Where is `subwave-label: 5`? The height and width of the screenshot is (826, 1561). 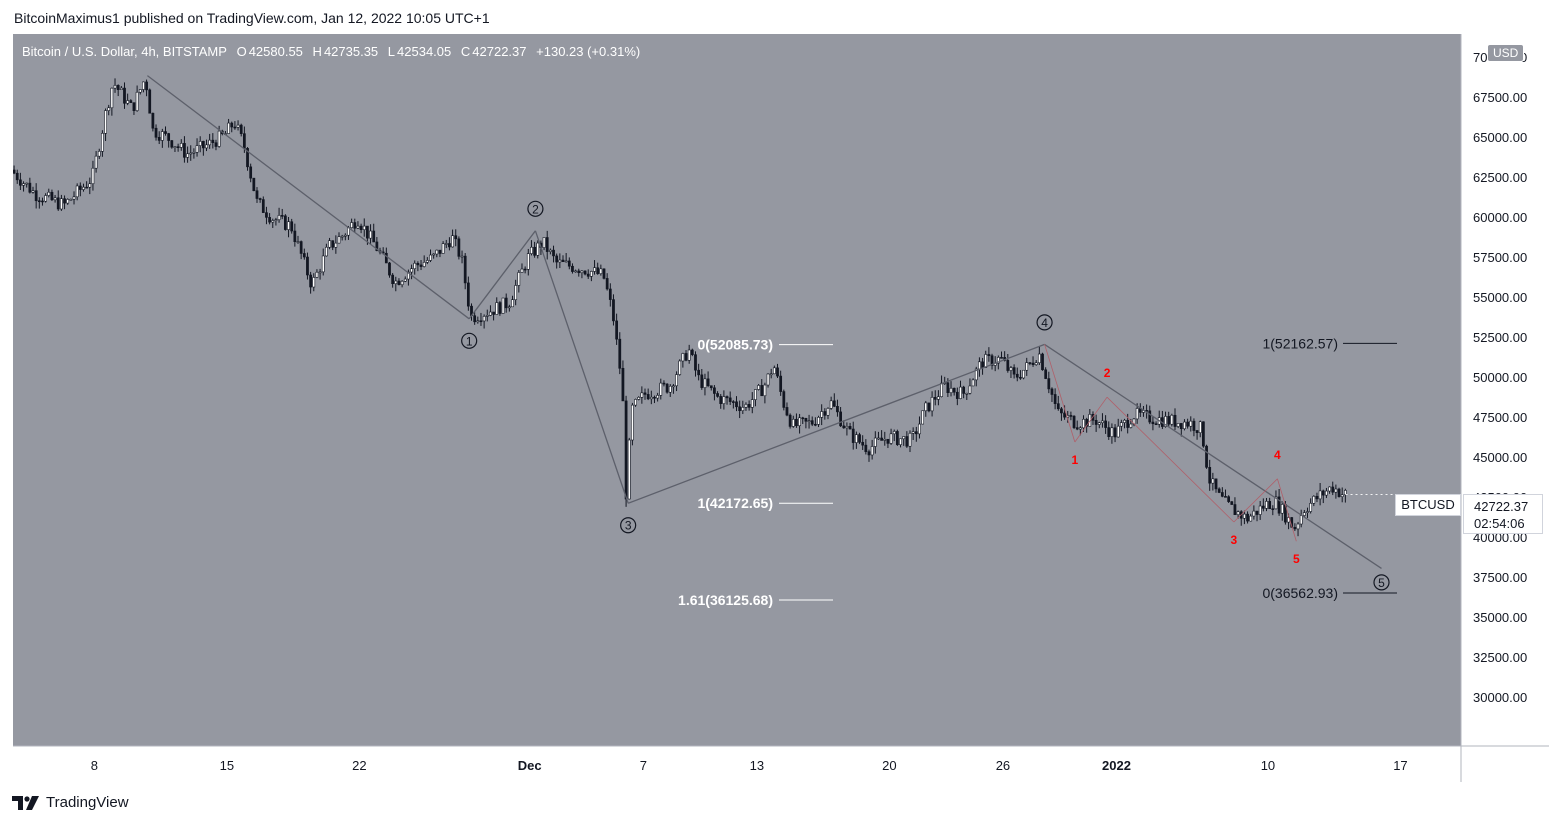 subwave-label: 5 is located at coordinates (1296, 559).